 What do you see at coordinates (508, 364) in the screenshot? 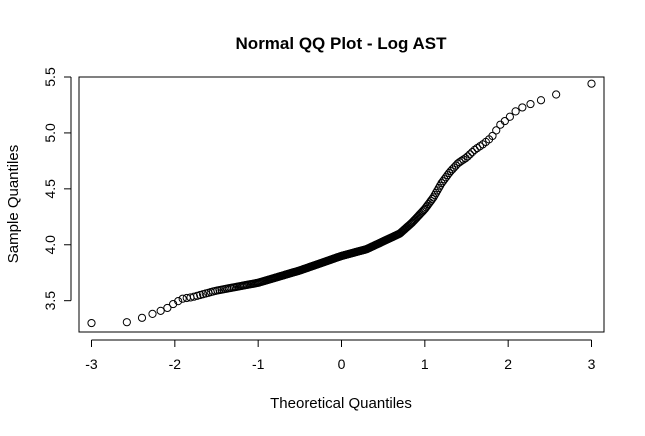
I see `x-tick-label: 2` at bounding box center [508, 364].